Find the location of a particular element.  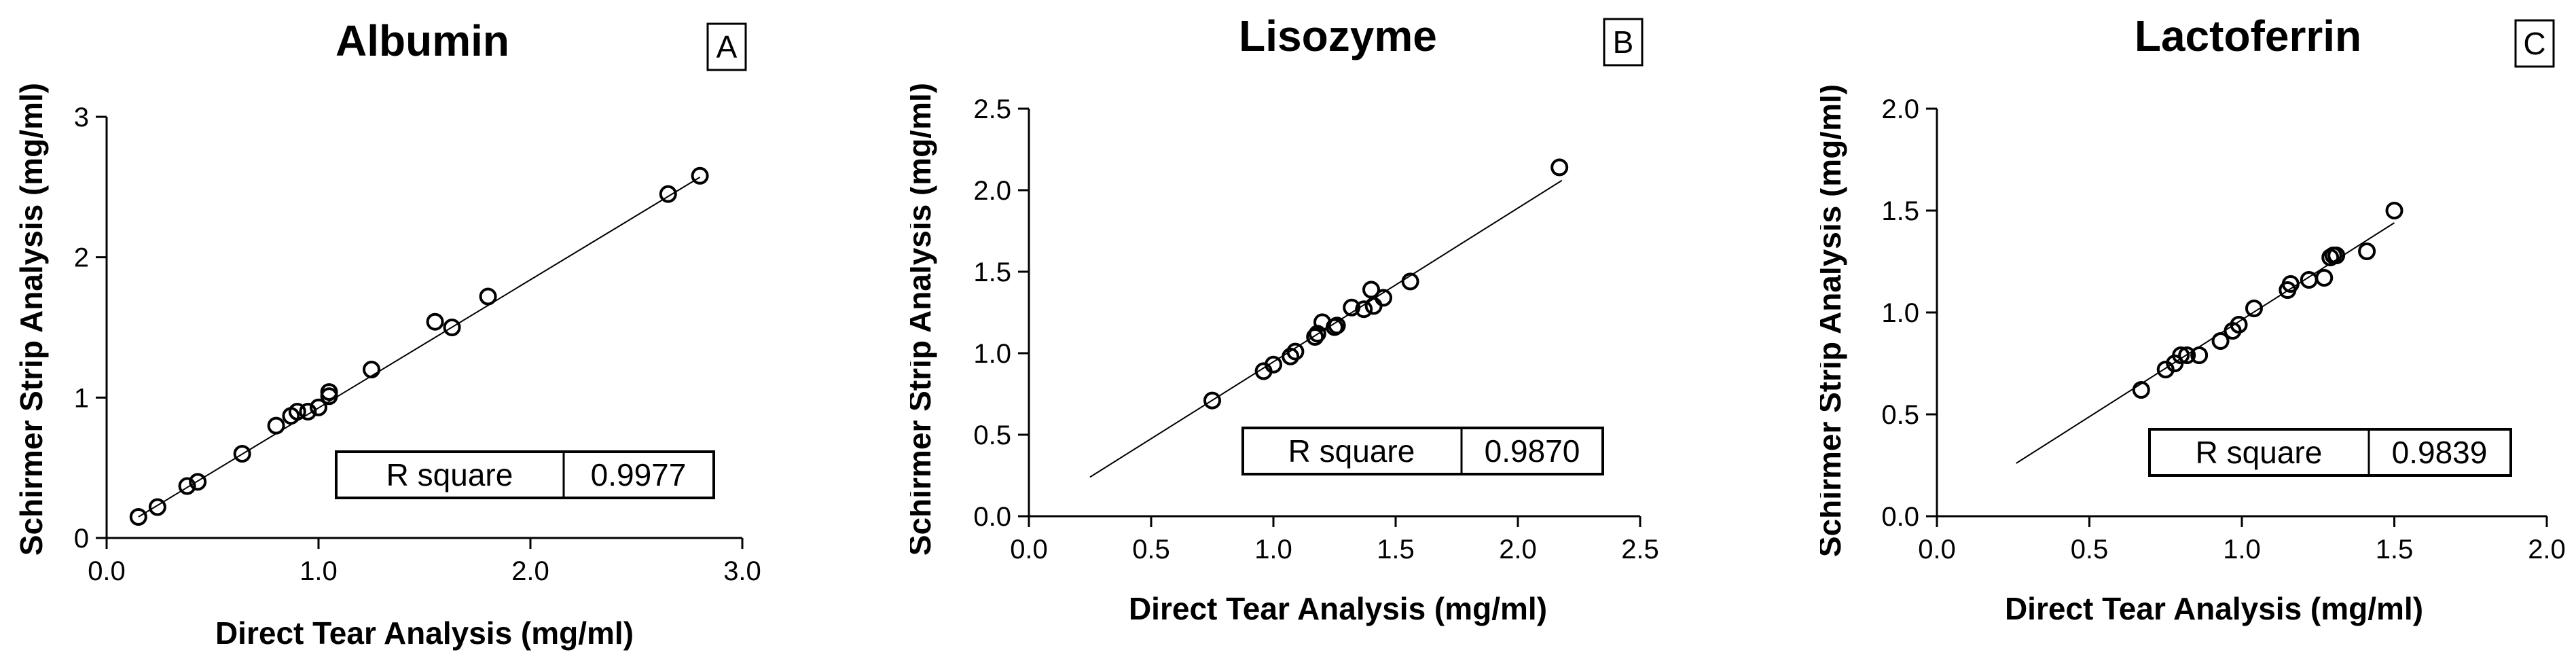

y-tick-label: 2.5 is located at coordinates (992, 109).